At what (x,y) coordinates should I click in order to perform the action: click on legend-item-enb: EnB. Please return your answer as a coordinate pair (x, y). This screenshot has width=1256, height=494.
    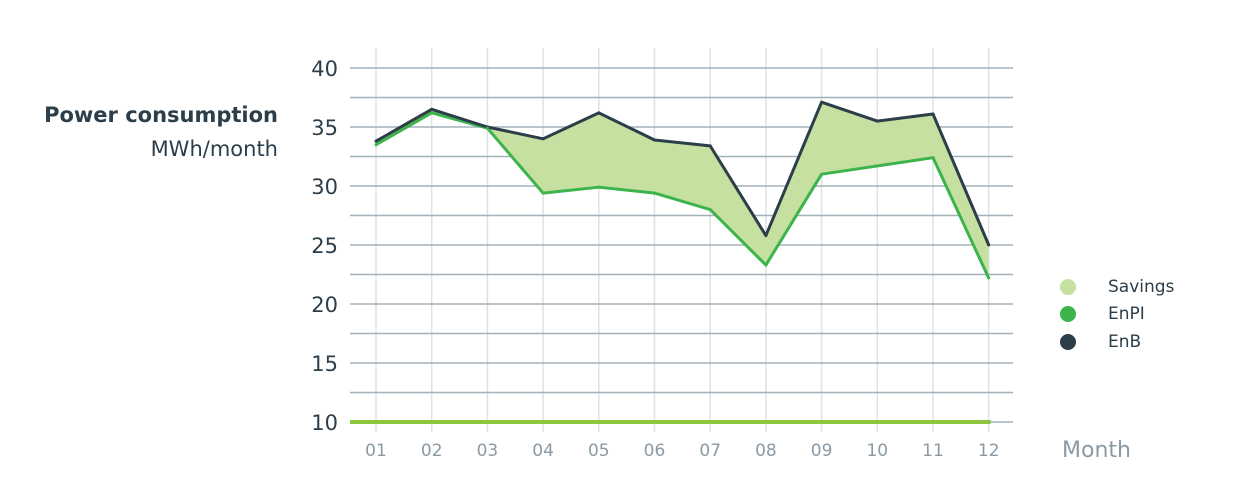
    Looking at the image, I should click on (1117, 342).